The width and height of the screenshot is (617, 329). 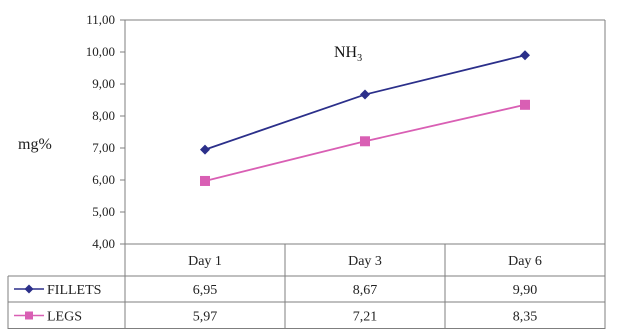 What do you see at coordinates (105, 131) in the screenshot?
I see `y-ticks: 4,00 5,00 6,00 7,00 8,00 9,00 10,00 11,00` at bounding box center [105, 131].